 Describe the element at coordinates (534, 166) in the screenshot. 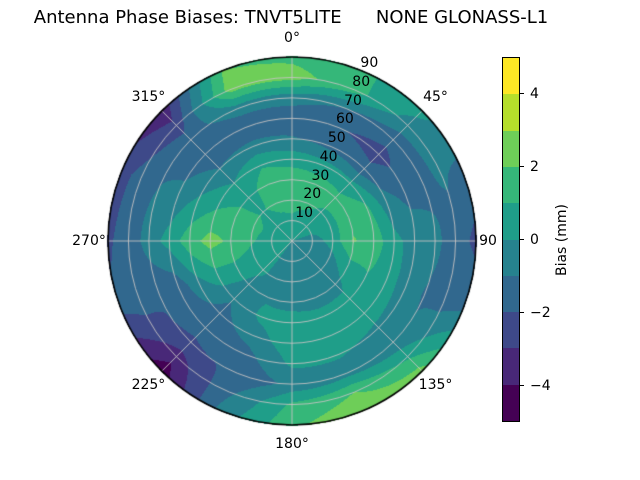

I see `colorbar-tick-label: 2` at that location.